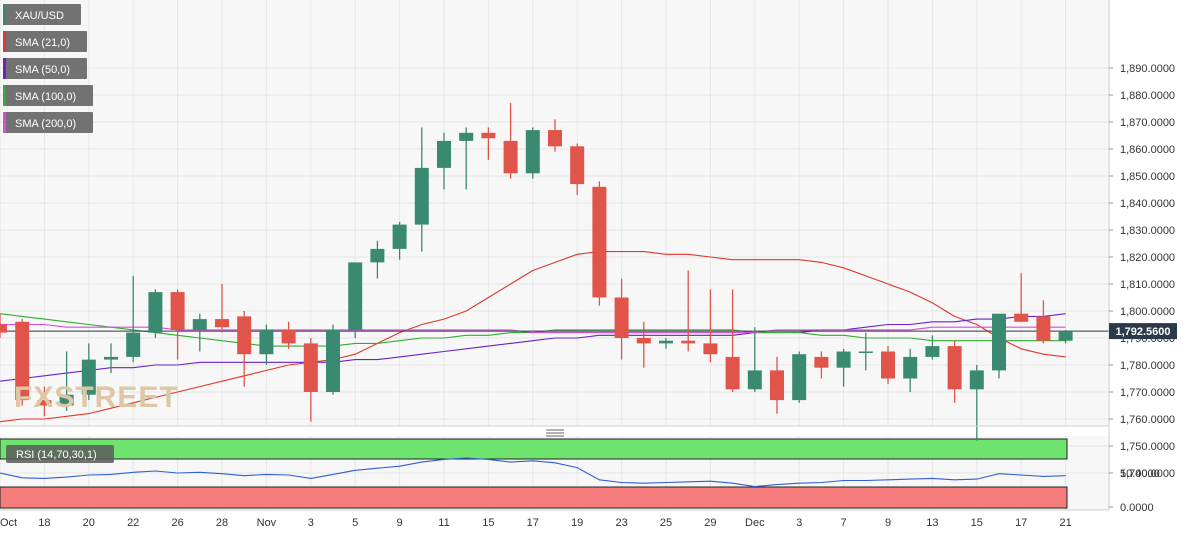  What do you see at coordinates (1147, 393) in the screenshot?
I see `y-tick-label: 1,770.0000` at bounding box center [1147, 393].